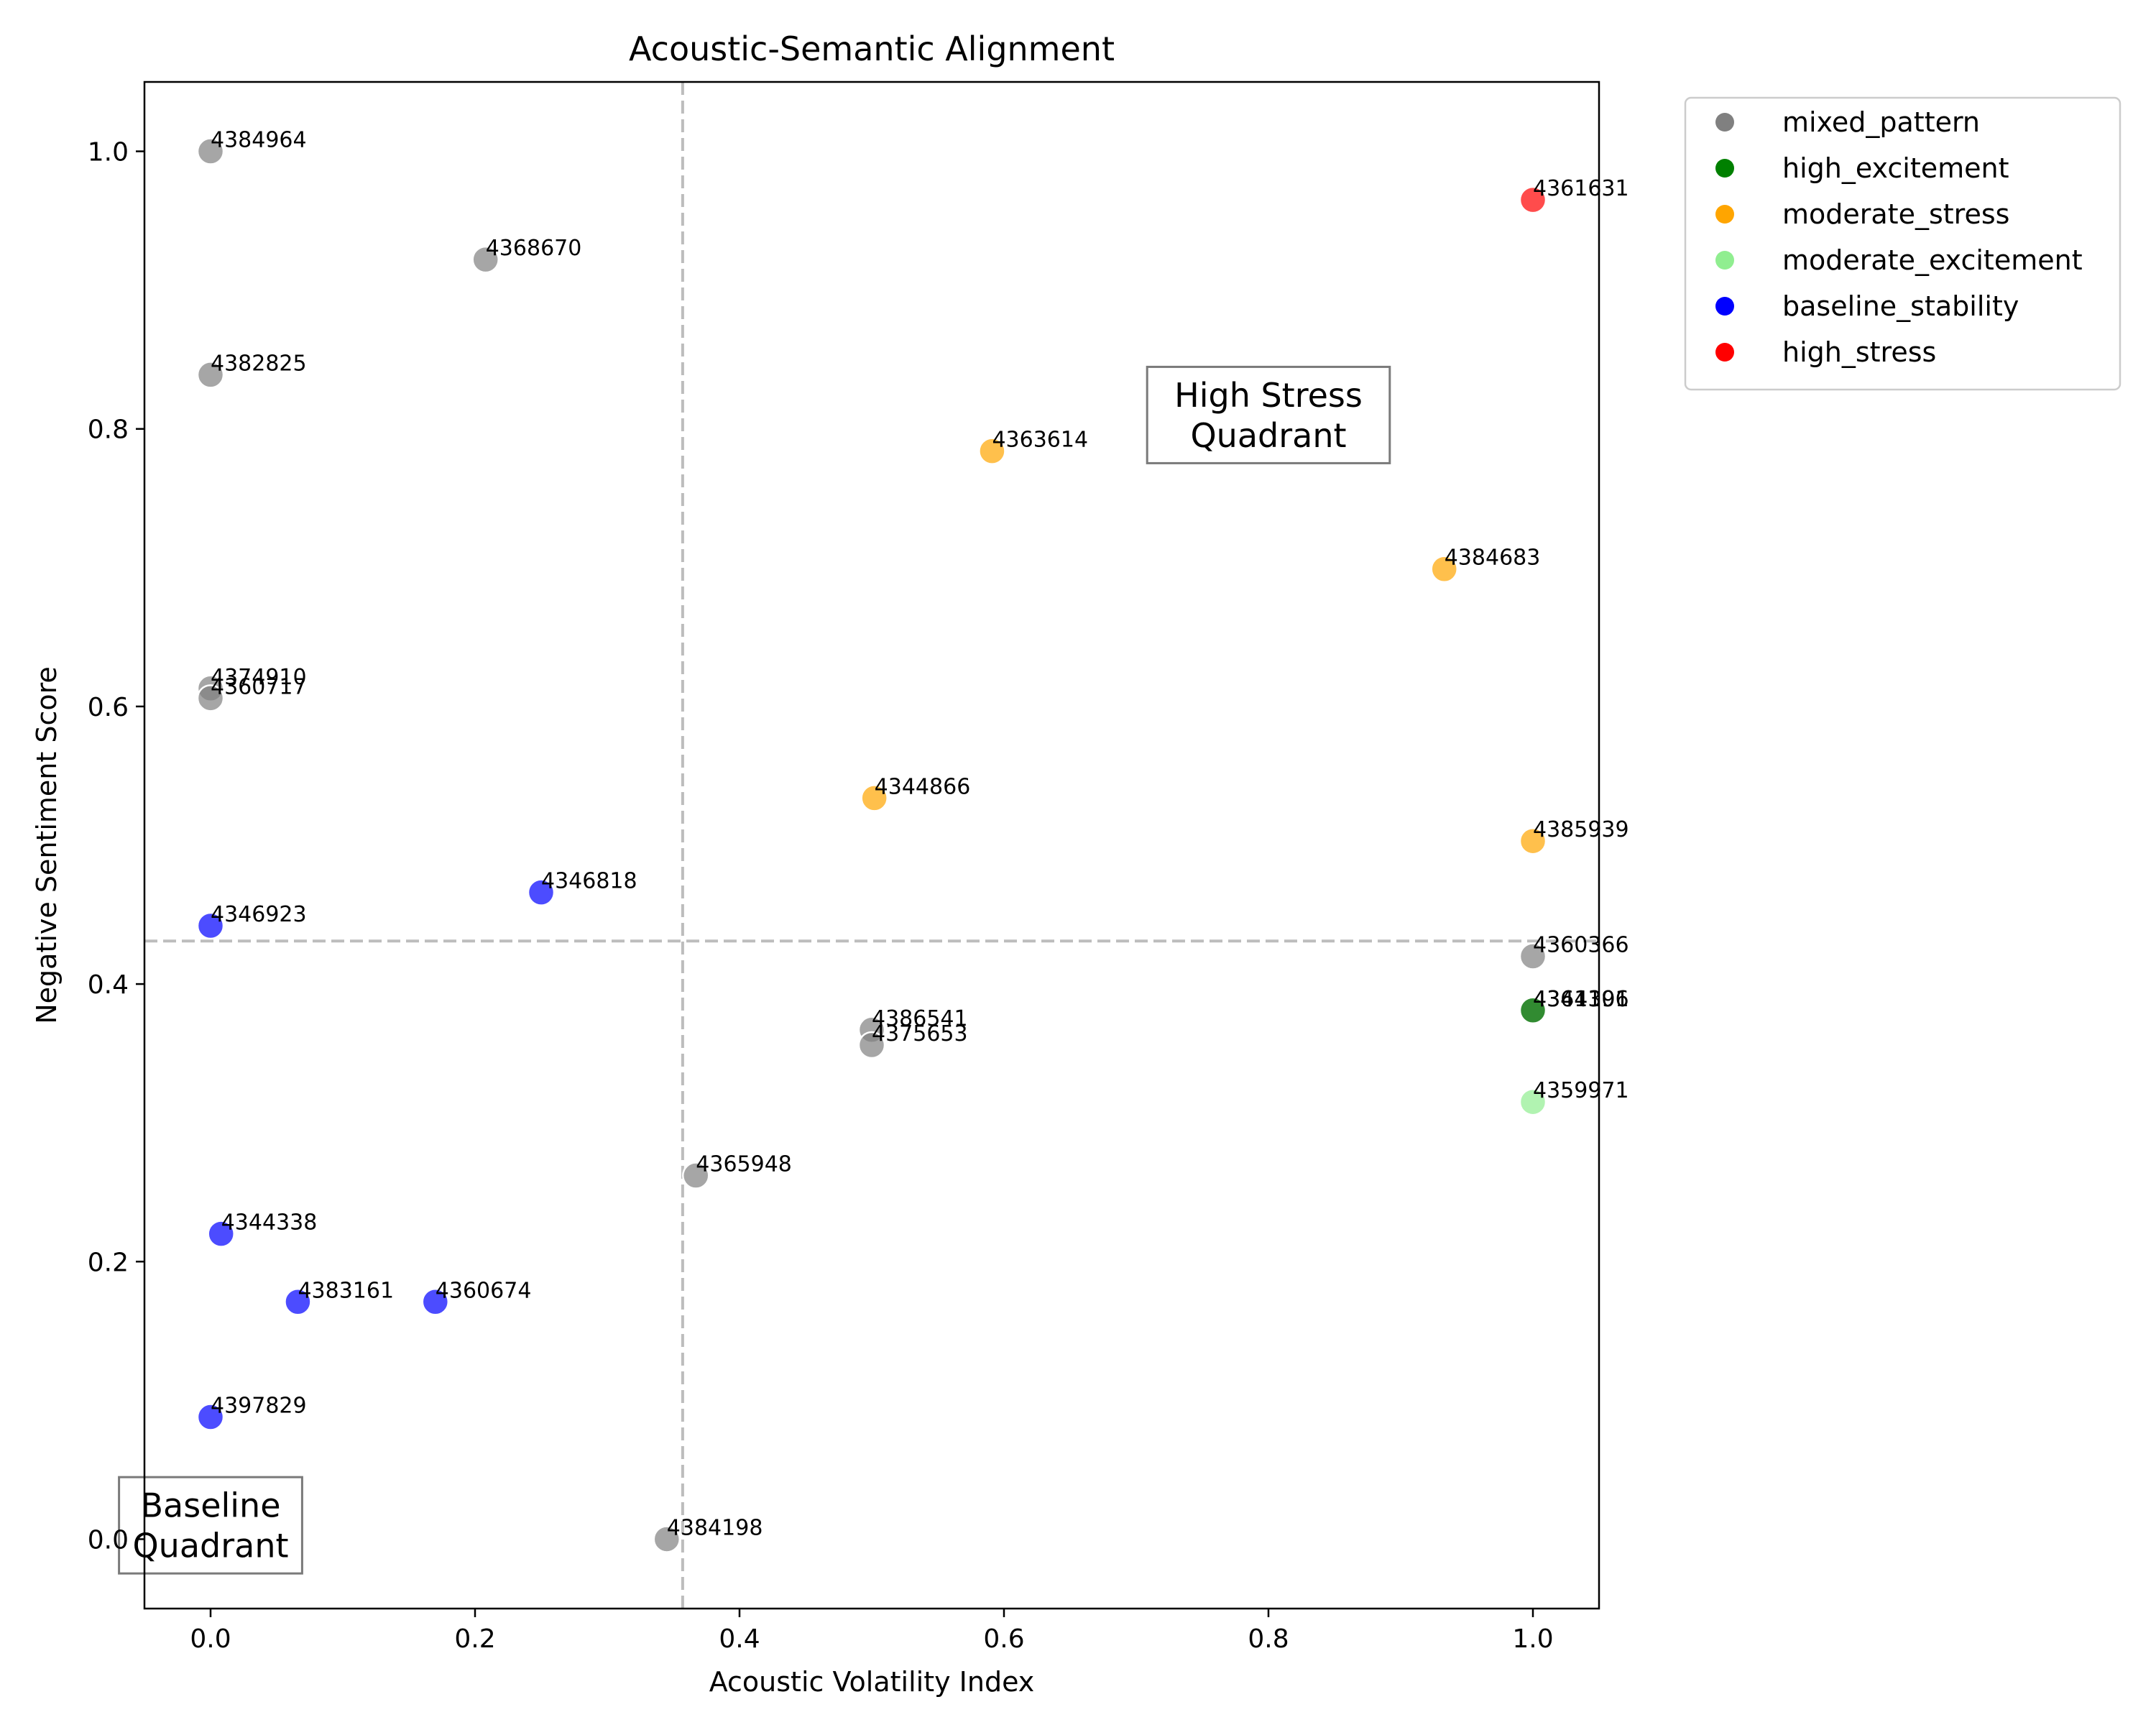 This screenshot has height=1725, width=2156. I want to click on point-label: 4363614, so click(1040, 440).